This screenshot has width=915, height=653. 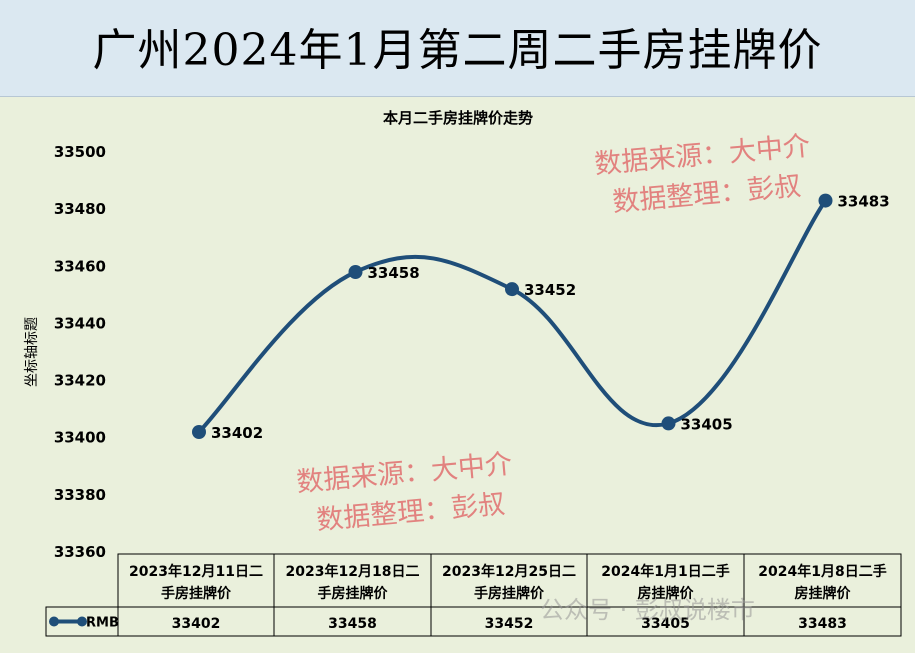 What do you see at coordinates (665, 571) in the screenshot?
I see `category-label: 2024年1月1日二手` at bounding box center [665, 571].